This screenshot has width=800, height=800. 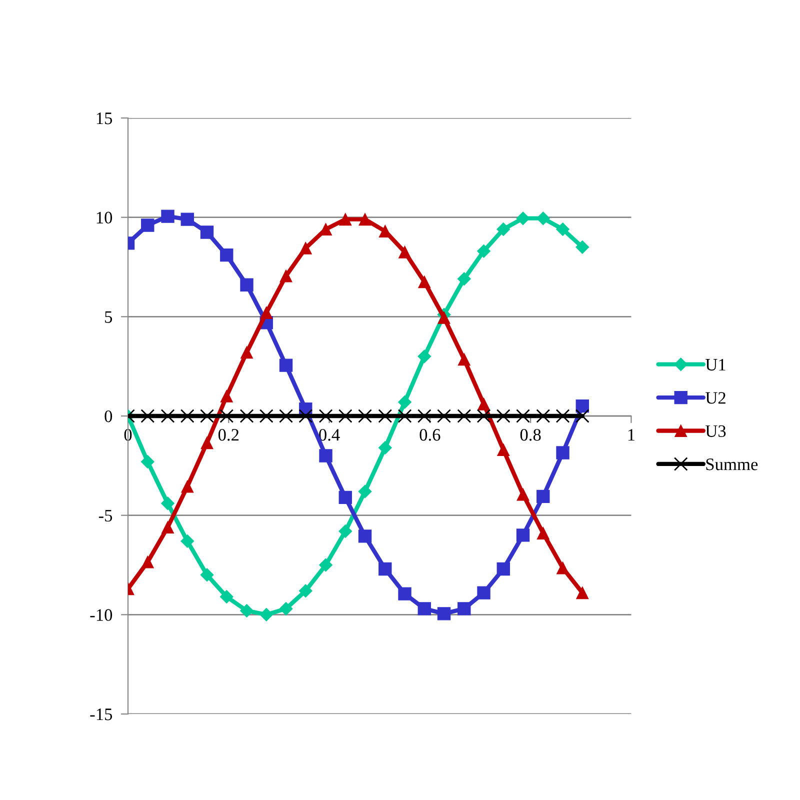 I want to click on y-tick-label: 5, so click(x=108, y=317).